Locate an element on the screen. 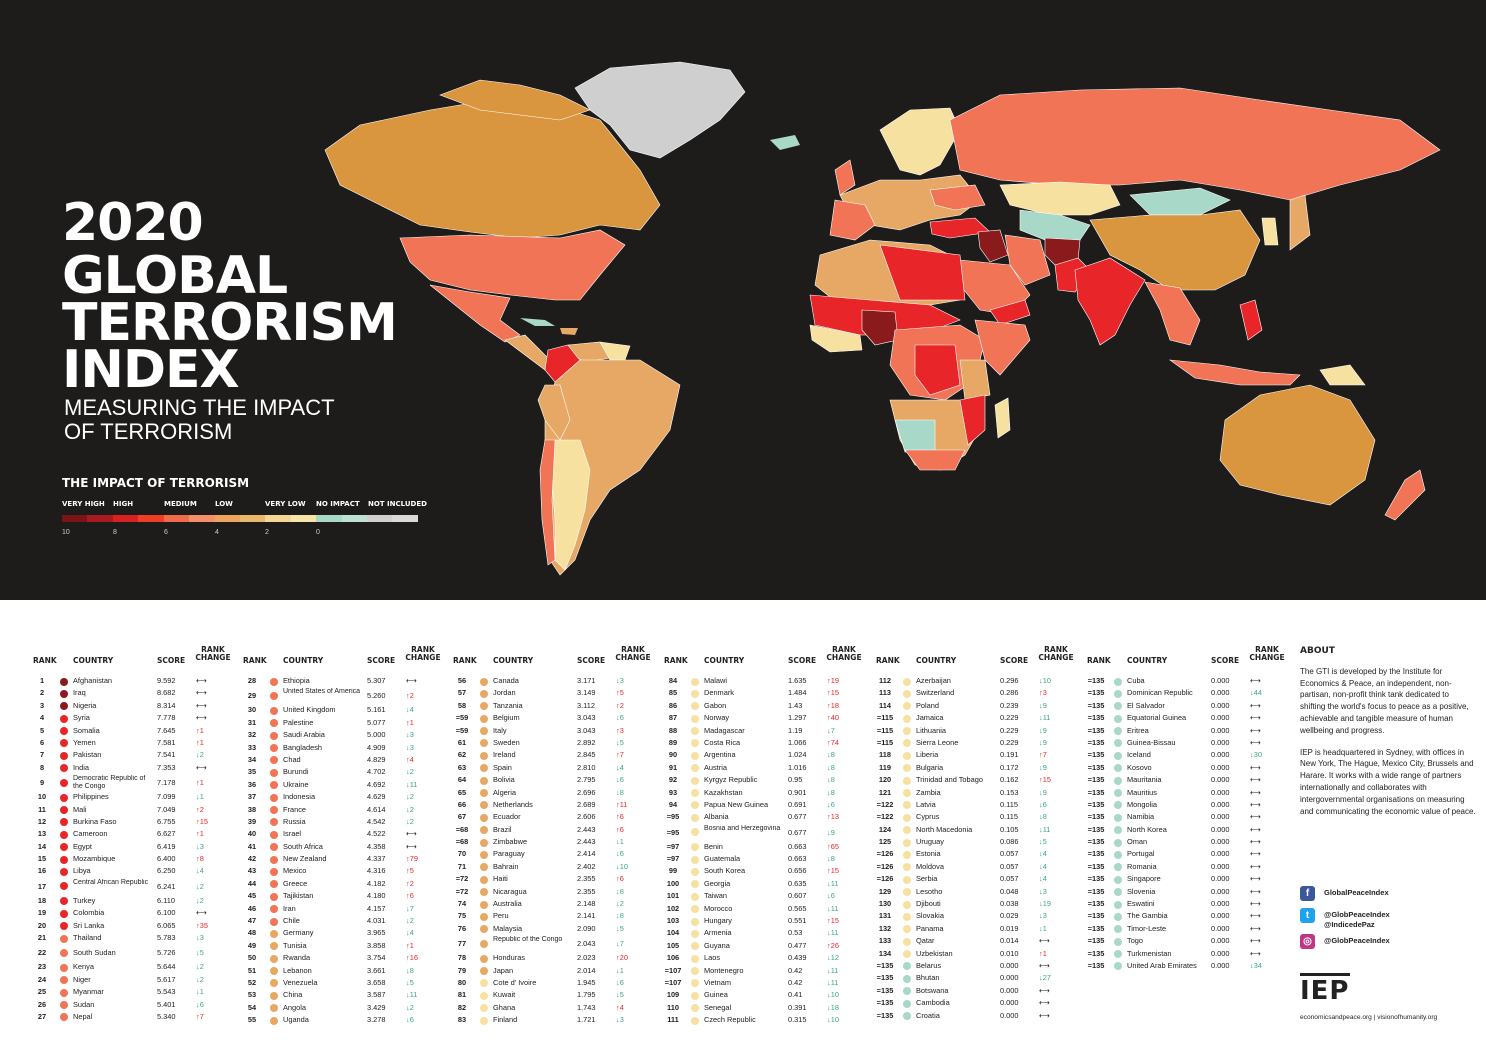  country-cell: Burkina Faso is located at coordinates (95, 821).